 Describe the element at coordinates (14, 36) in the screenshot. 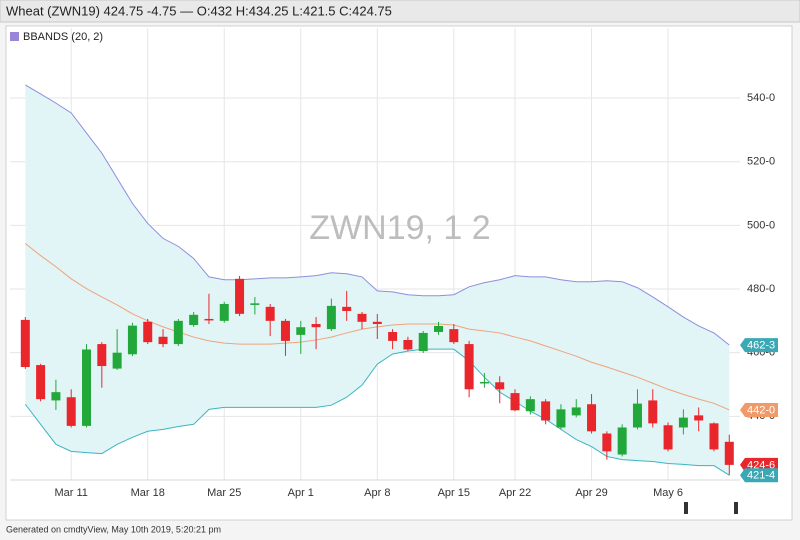

I see `legend-swatch` at that location.